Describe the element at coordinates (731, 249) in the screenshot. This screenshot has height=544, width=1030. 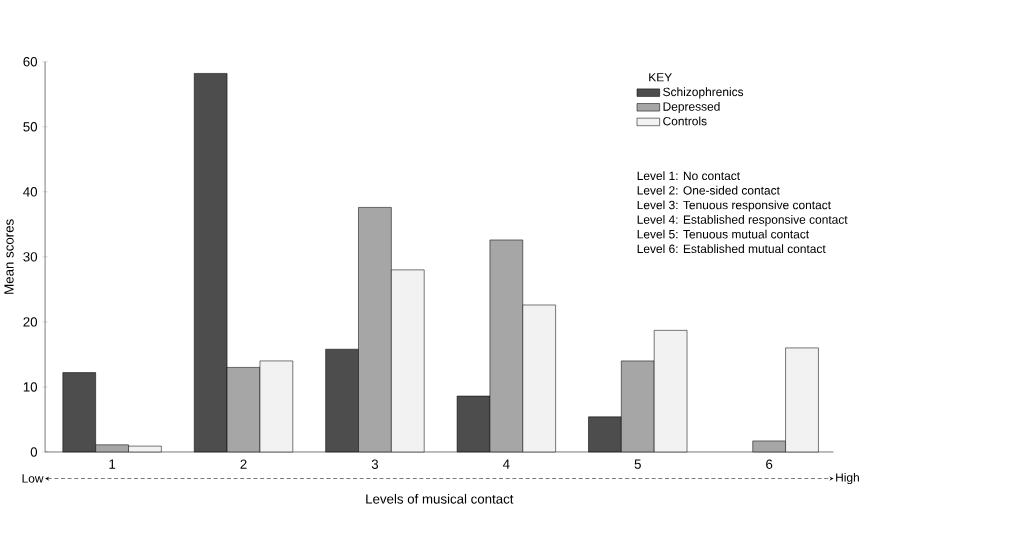
I see `annotation: Level 6: Established mutual contact` at that location.